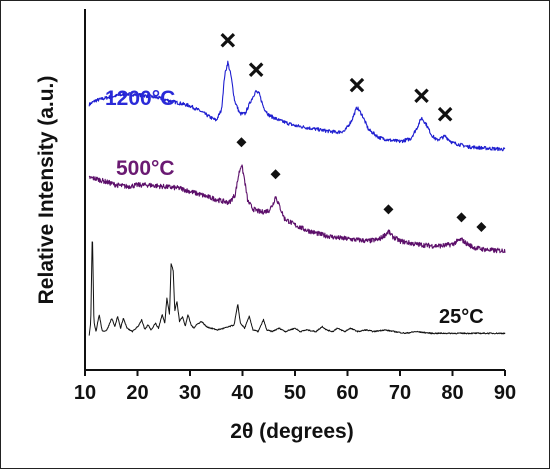 The height and width of the screenshot is (473, 550). Describe the element at coordinates (347, 393) in the screenshot. I see `x-tick-label: 60` at that location.